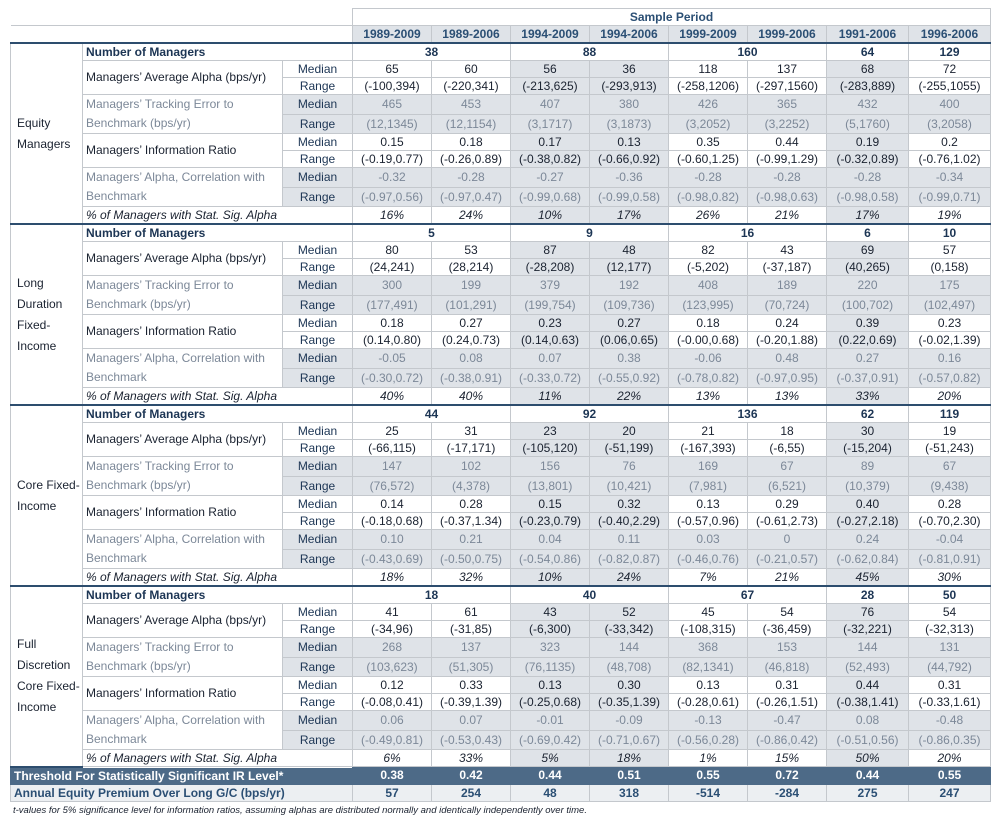 This screenshot has width=1000, height=821. Describe the element at coordinates (949, 104) in the screenshot. I see `value-cell-median: 400` at that location.